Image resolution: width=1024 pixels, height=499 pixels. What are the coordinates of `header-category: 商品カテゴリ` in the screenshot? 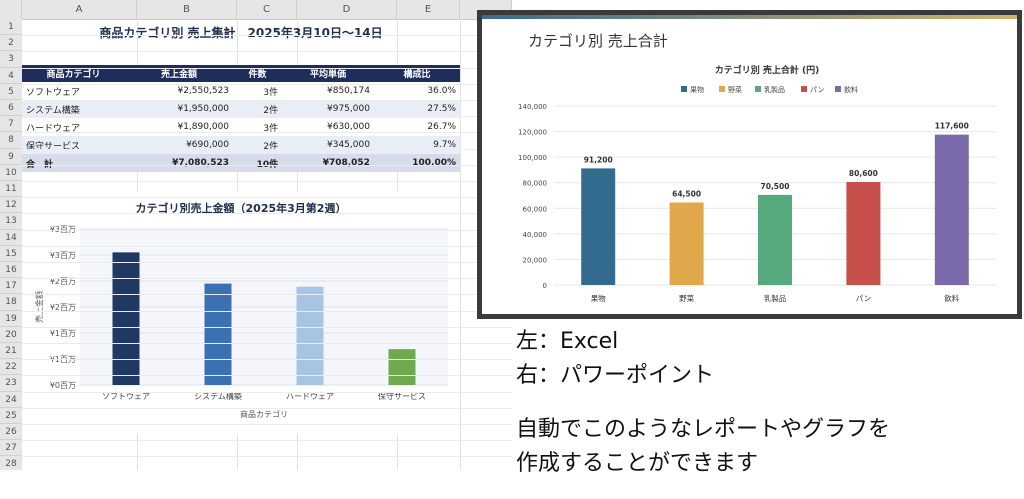 It's located at (74, 73).